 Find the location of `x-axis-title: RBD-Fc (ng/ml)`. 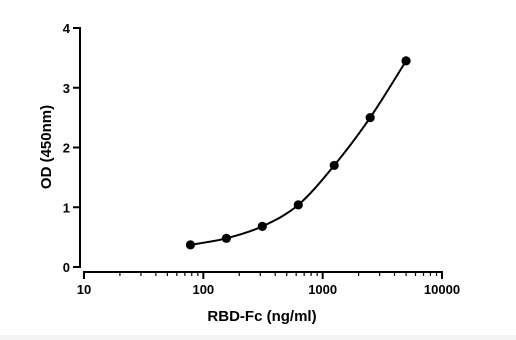

x-axis-title: RBD-Fc (ng/ml) is located at coordinates (261, 316).